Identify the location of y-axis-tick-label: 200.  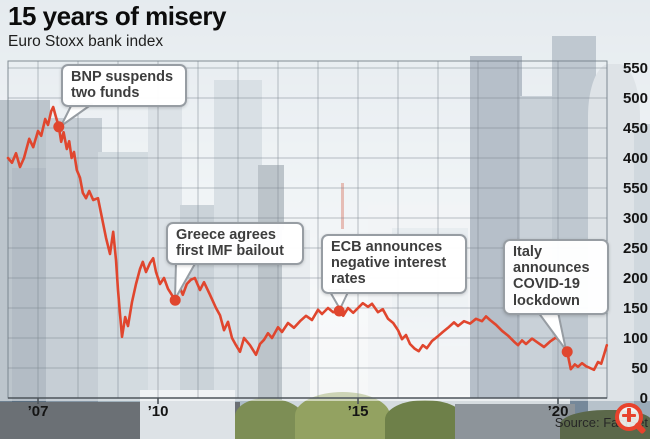
(635, 278).